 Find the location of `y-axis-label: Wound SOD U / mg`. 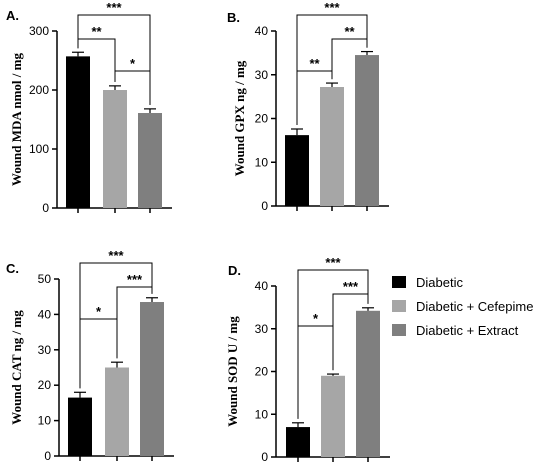

y-axis-label: Wound SOD U / mg is located at coordinates (232, 371).